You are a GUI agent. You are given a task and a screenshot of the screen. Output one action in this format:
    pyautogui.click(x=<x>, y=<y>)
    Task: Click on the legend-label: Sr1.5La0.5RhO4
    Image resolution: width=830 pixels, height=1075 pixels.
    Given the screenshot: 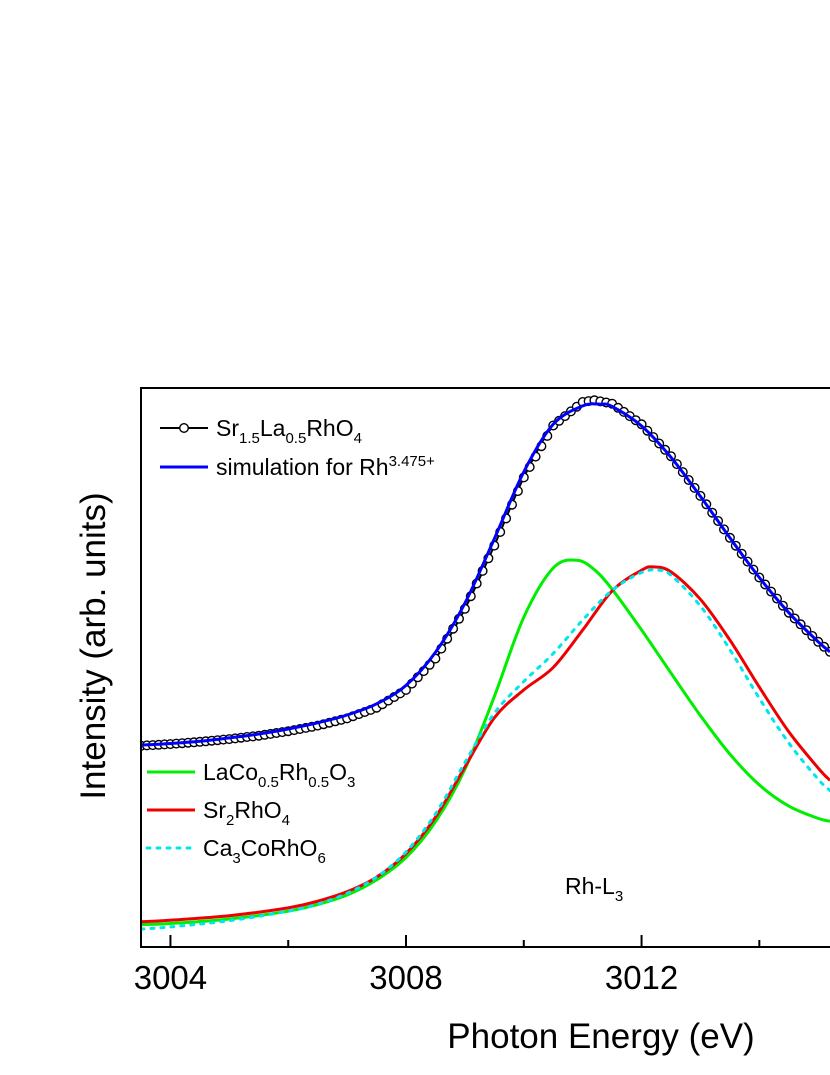 What is the action you would take?
    pyautogui.click(x=289, y=431)
    